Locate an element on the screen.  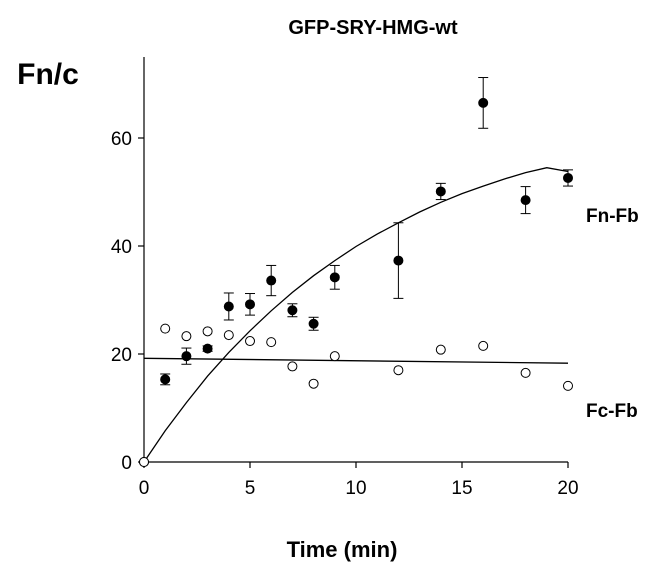
x-tick-label: 15 is located at coordinates (461, 488).